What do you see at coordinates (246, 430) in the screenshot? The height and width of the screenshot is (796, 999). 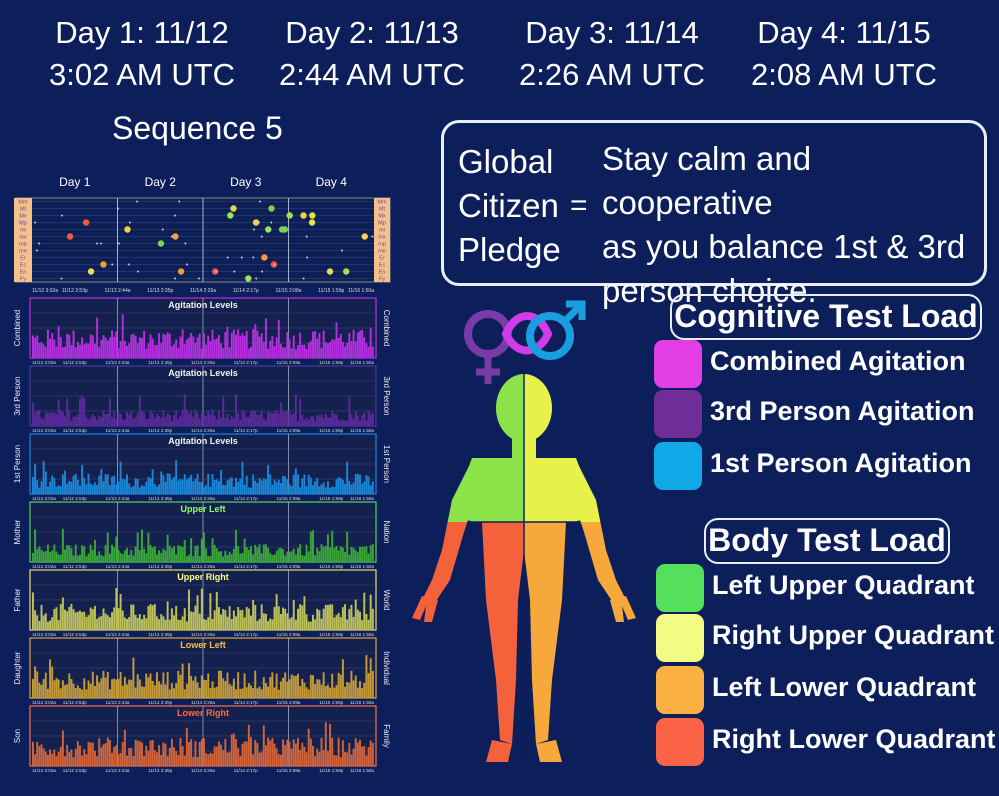 I see `timestamp-label: 11/14 2:17p` at bounding box center [246, 430].